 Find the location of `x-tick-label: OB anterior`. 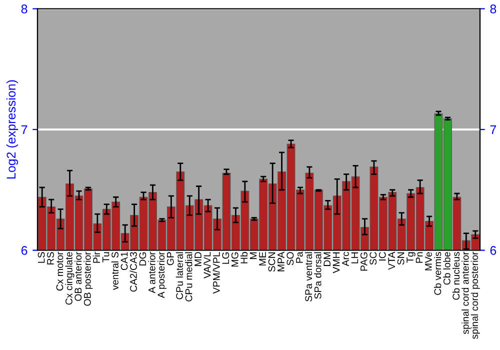

x-tick-label: OB anterior is located at coordinates (78, 276).